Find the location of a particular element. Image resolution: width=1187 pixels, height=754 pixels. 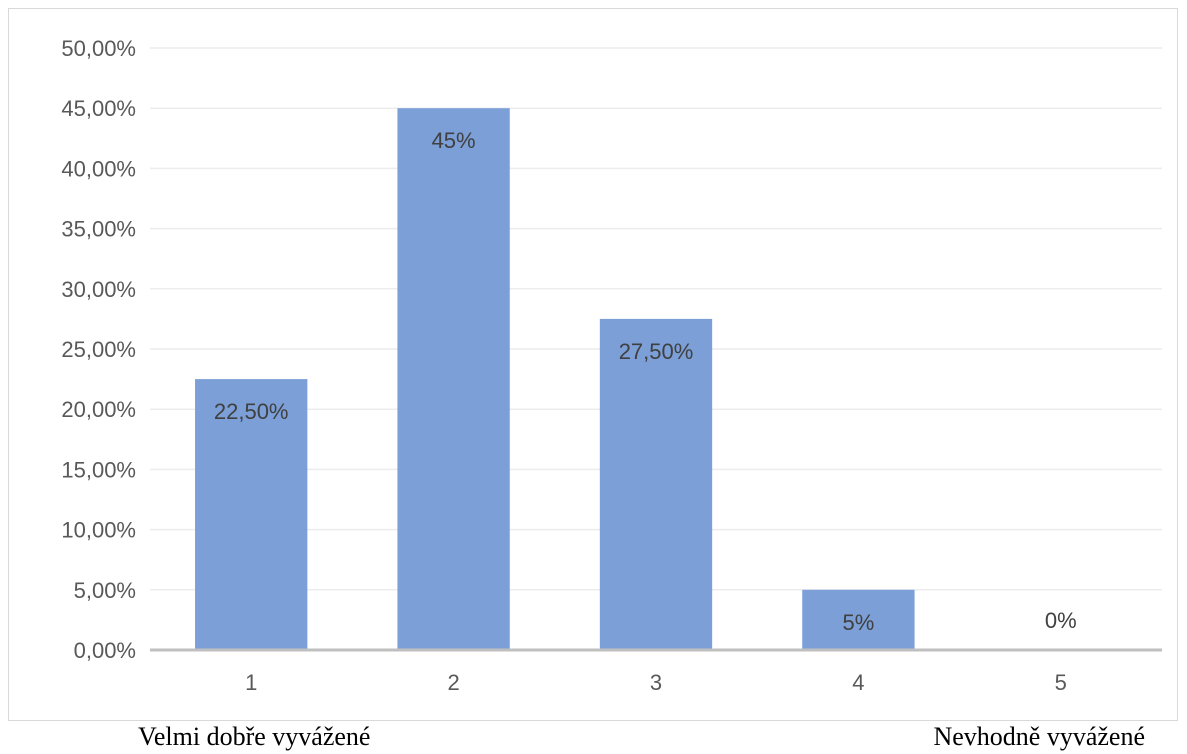

y-tick-label: 25,00% is located at coordinates (98, 349).